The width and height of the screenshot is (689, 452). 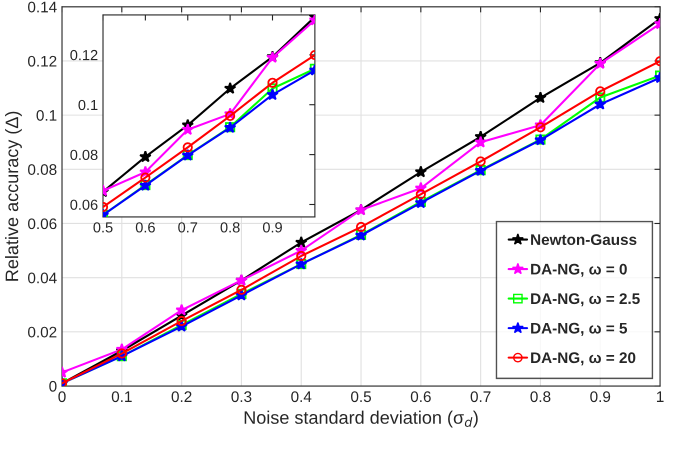 I want to click on y-axis-title: Relative accuracy (Δ), so click(x=13, y=196).